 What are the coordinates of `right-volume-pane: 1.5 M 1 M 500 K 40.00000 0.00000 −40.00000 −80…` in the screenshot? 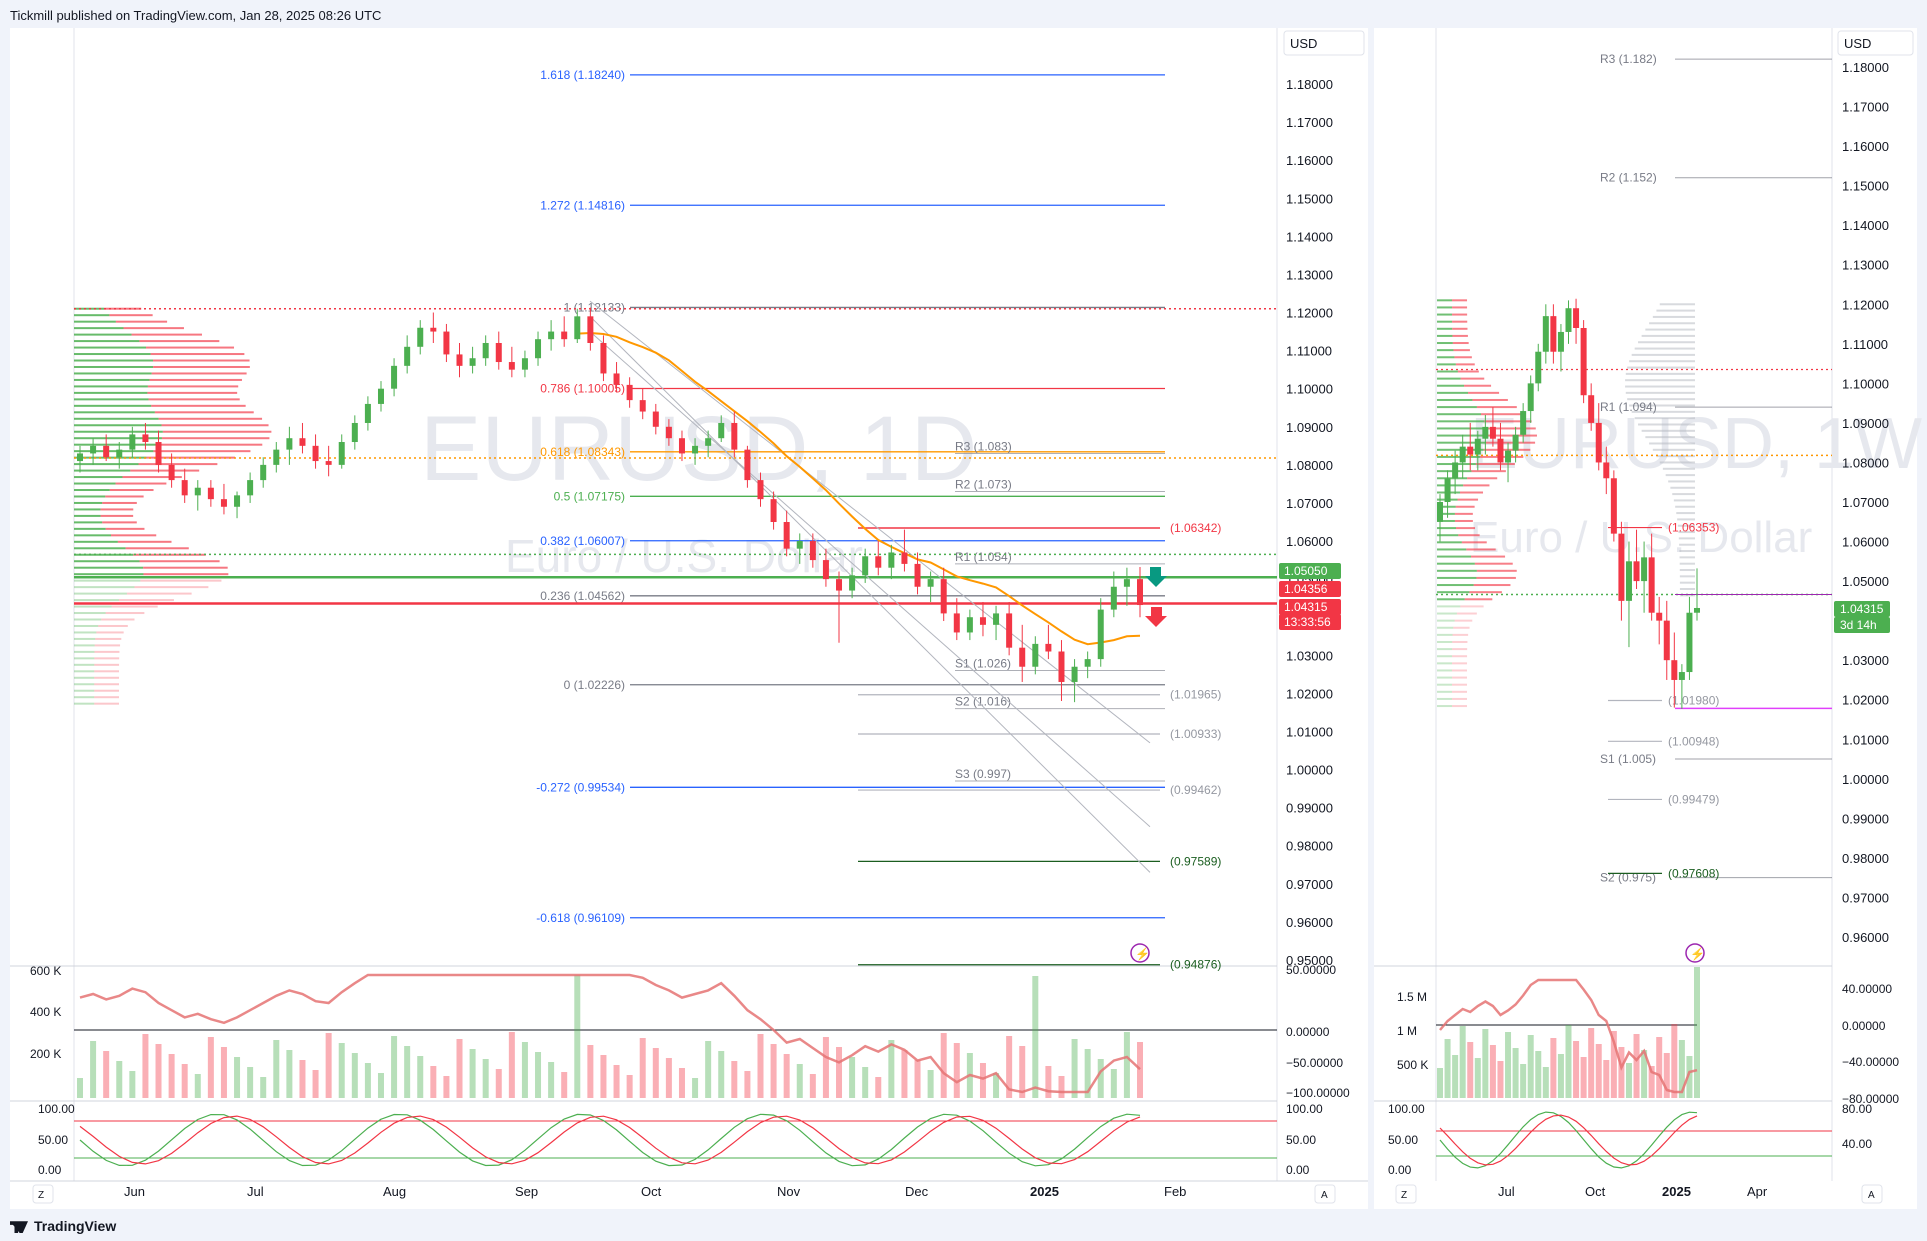 It's located at (1648, 1036).